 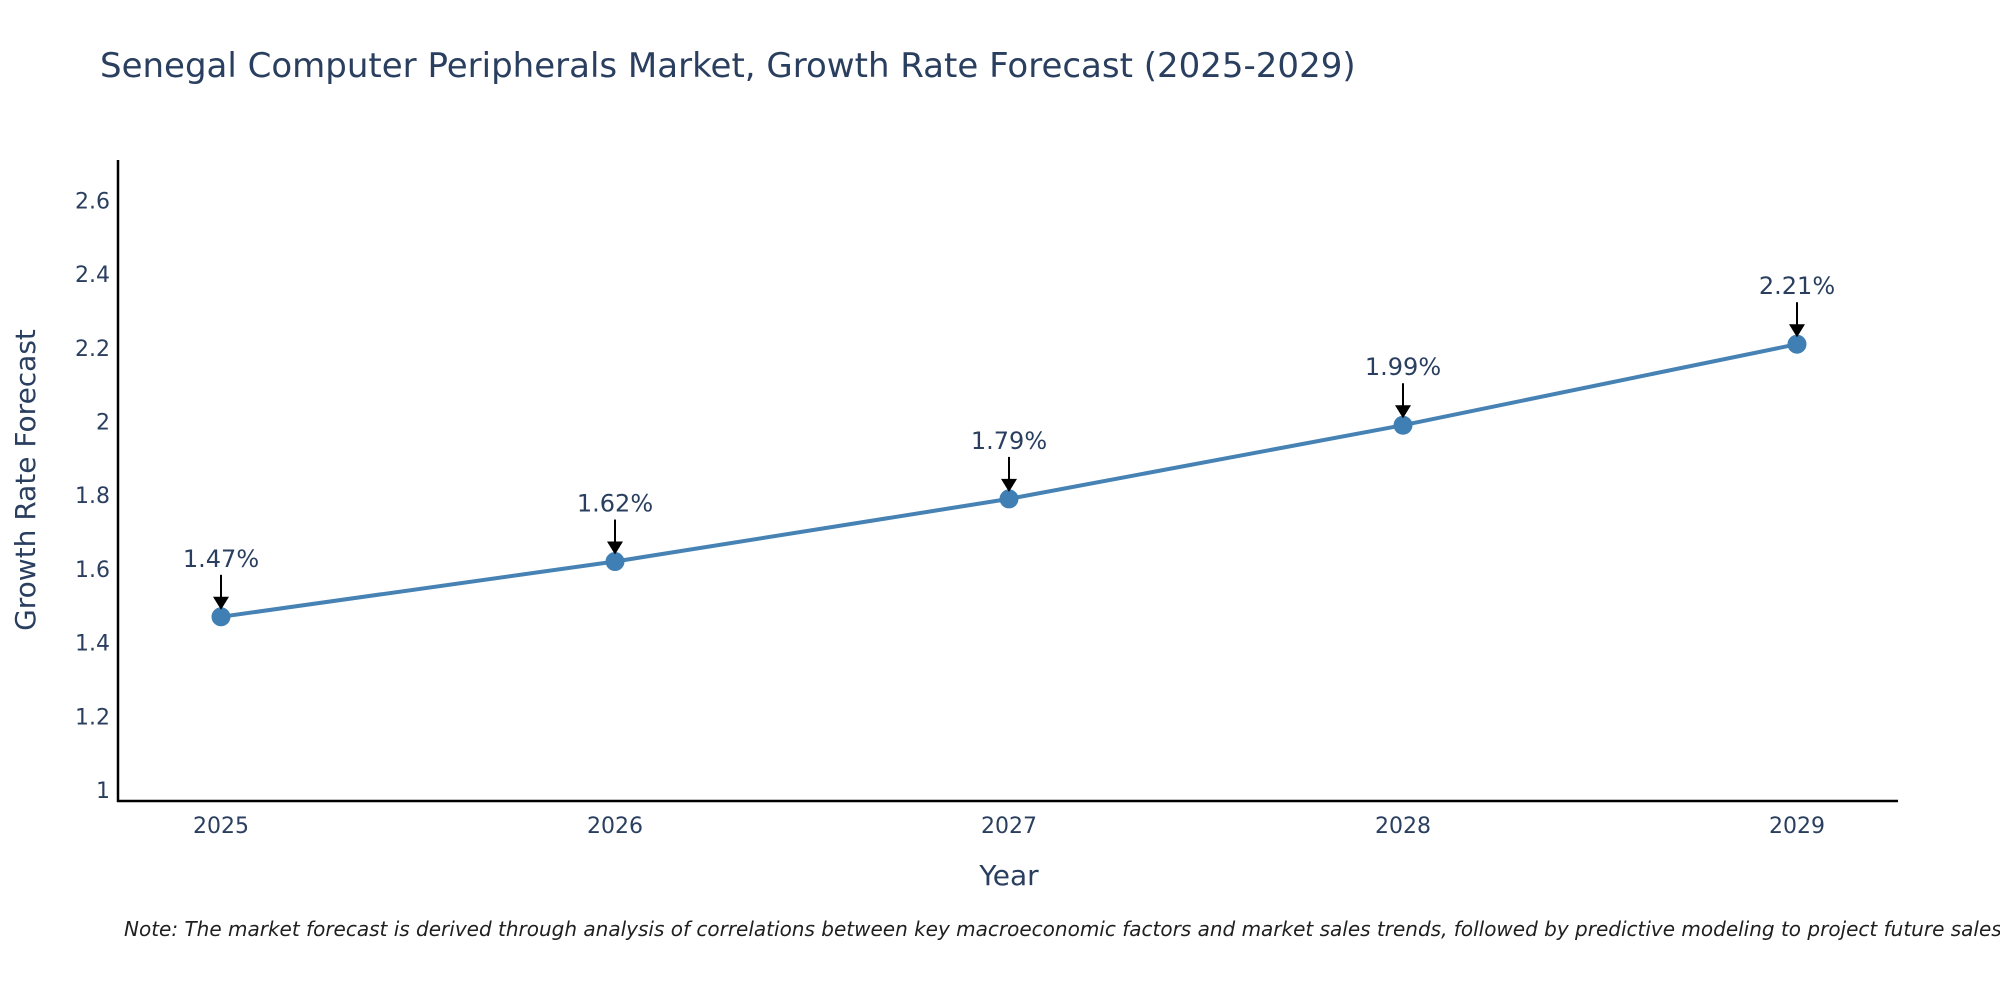 What do you see at coordinates (1403, 826) in the screenshot?
I see `x-tick-label: 2028` at bounding box center [1403, 826].